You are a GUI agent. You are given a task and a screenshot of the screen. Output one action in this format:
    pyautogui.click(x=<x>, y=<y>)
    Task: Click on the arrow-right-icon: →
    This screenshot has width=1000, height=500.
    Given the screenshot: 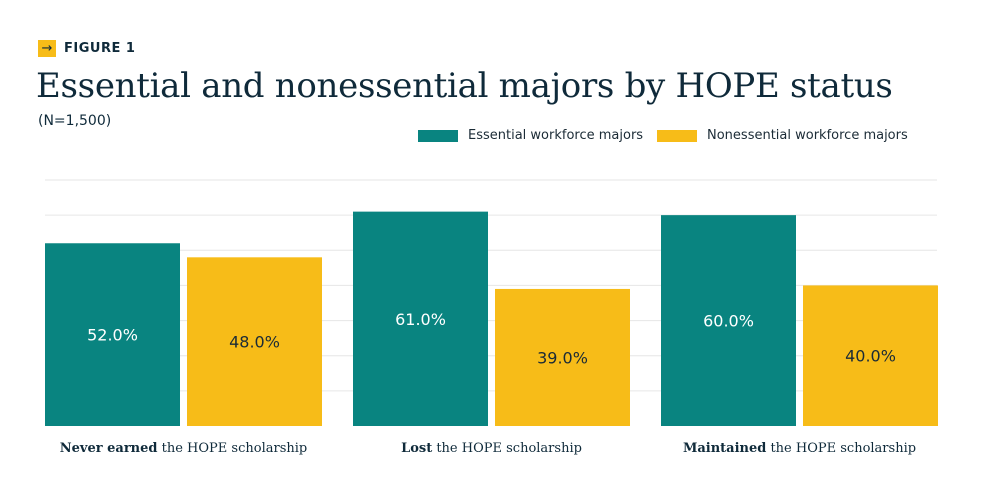 What is the action you would take?
    pyautogui.click(x=47, y=48)
    